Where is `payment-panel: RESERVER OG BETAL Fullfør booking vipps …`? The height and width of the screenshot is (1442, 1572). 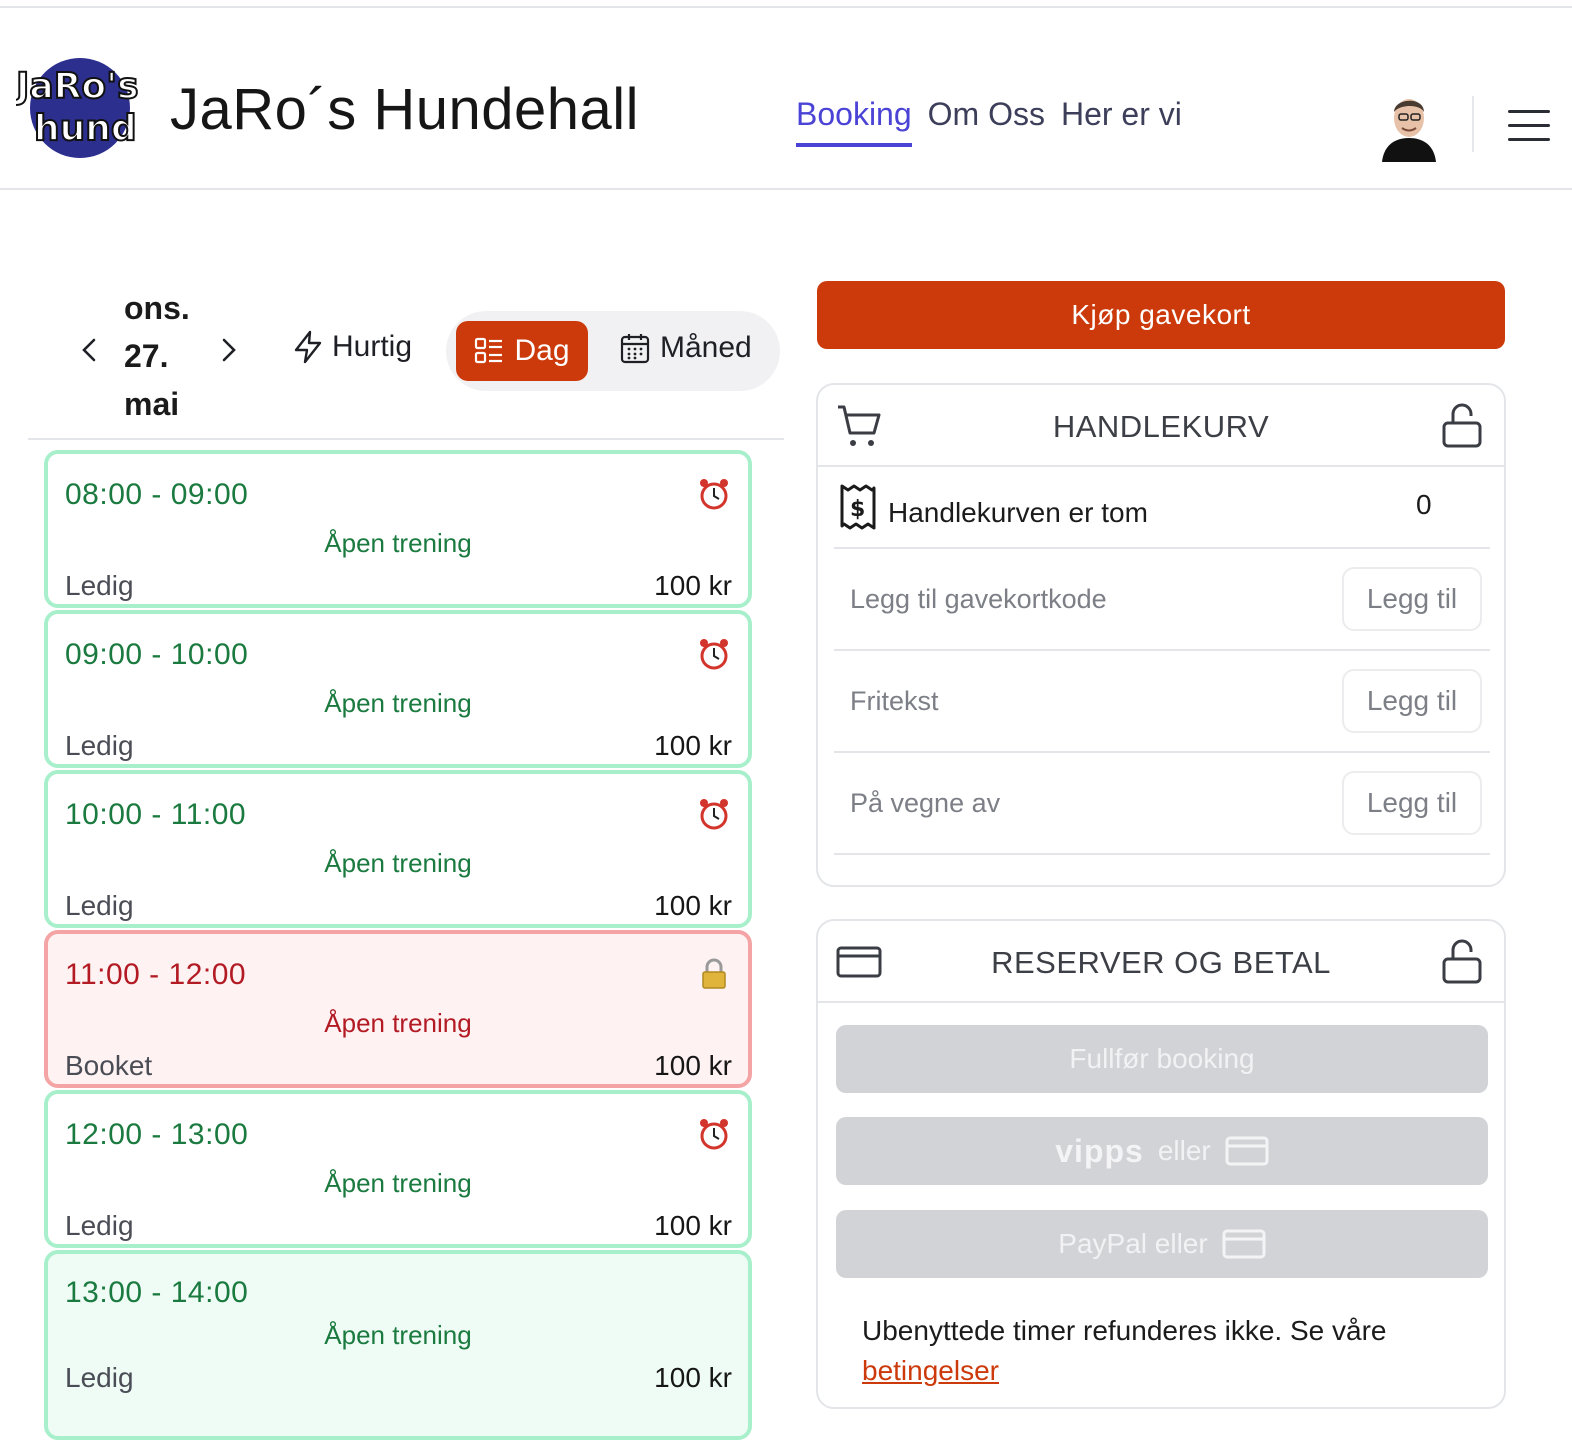 payment-panel: RESERVER OG BETAL Fullfør booking vipps … is located at coordinates (1161, 1164).